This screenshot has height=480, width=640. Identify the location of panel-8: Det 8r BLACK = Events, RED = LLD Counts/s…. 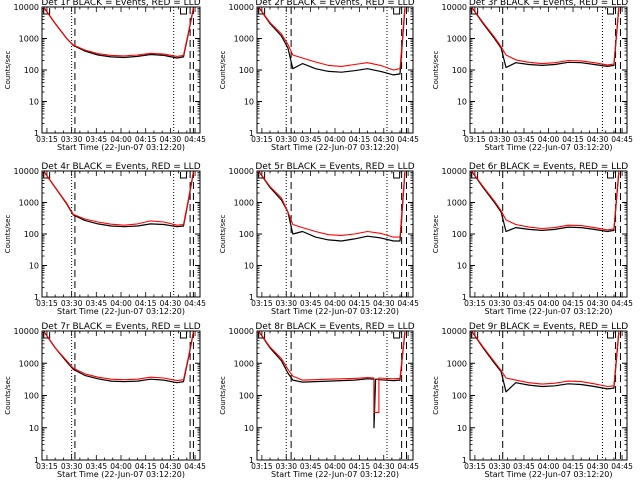
(319, 400).